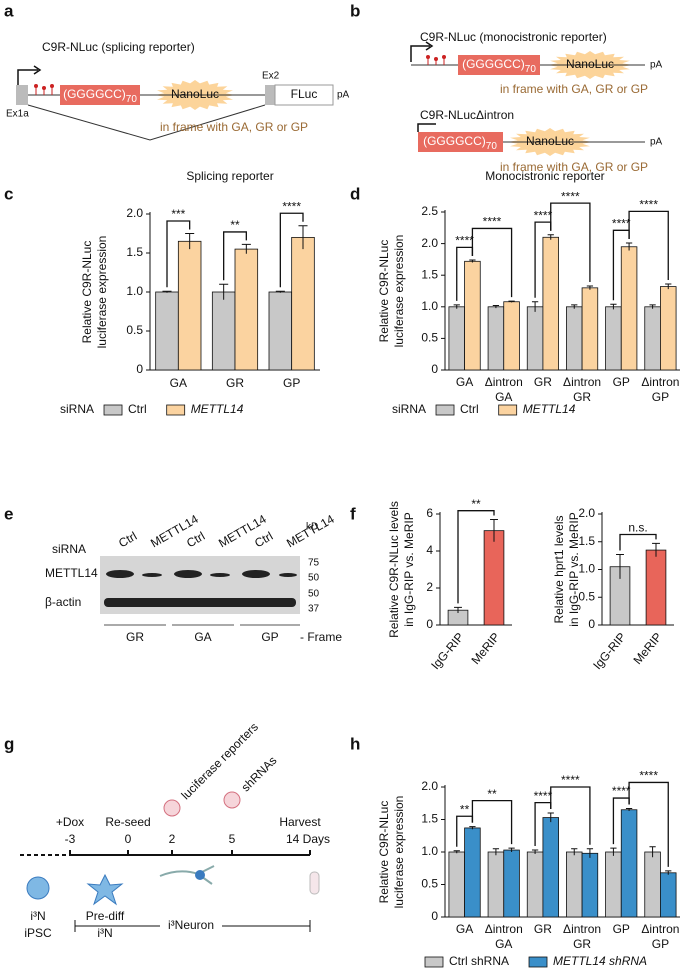 This screenshot has height=972, width=690. Describe the element at coordinates (429, 550) in the screenshot. I see `y-tick-label: 4` at that location.